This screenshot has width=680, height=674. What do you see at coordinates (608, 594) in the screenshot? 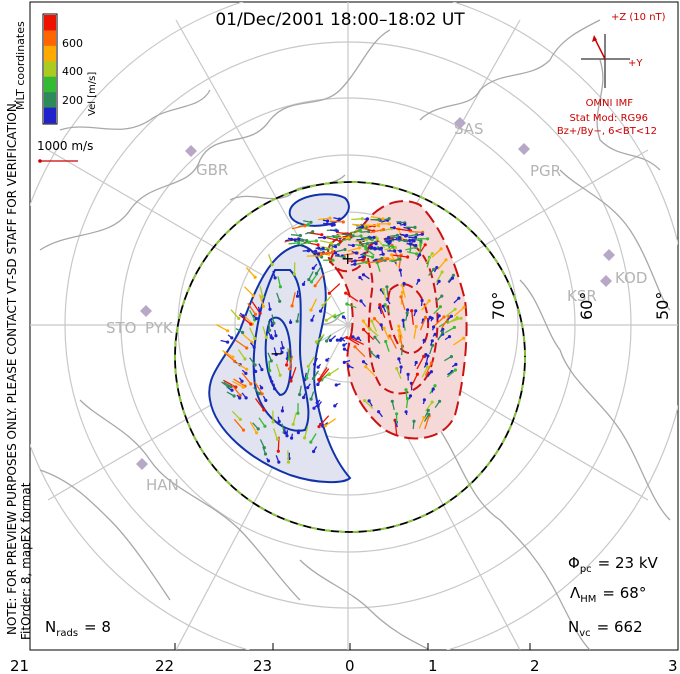
I see `stat-lambda-hm: ΛHM = 68°` at bounding box center [608, 594].